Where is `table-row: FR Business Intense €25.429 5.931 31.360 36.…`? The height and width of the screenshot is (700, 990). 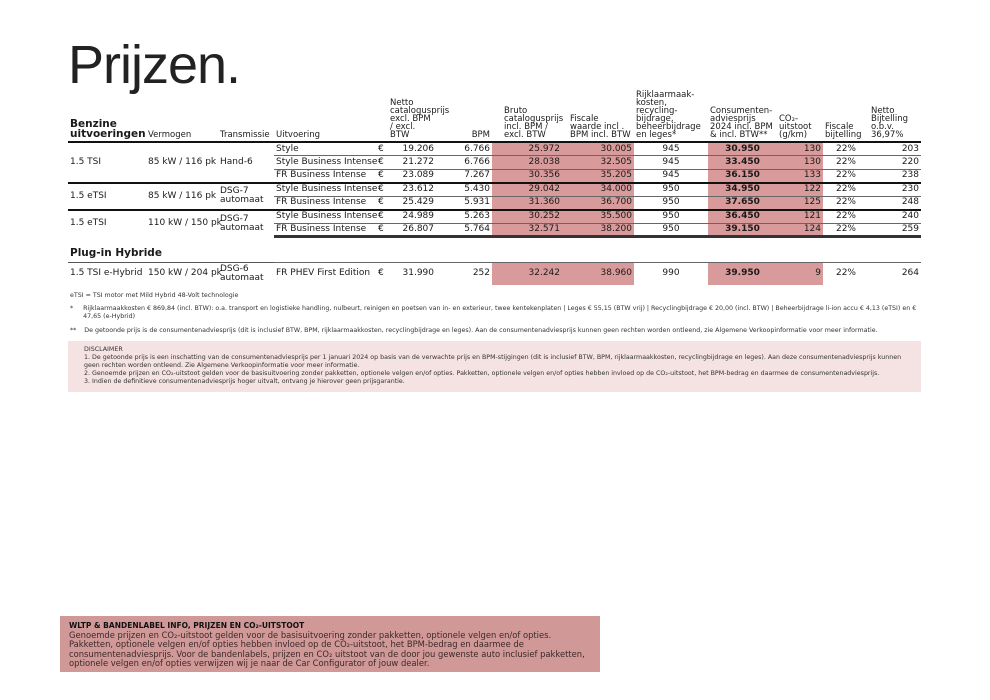 table-row: FR Business Intense €25.429 5.931 31.360 36.… is located at coordinates (494, 202).